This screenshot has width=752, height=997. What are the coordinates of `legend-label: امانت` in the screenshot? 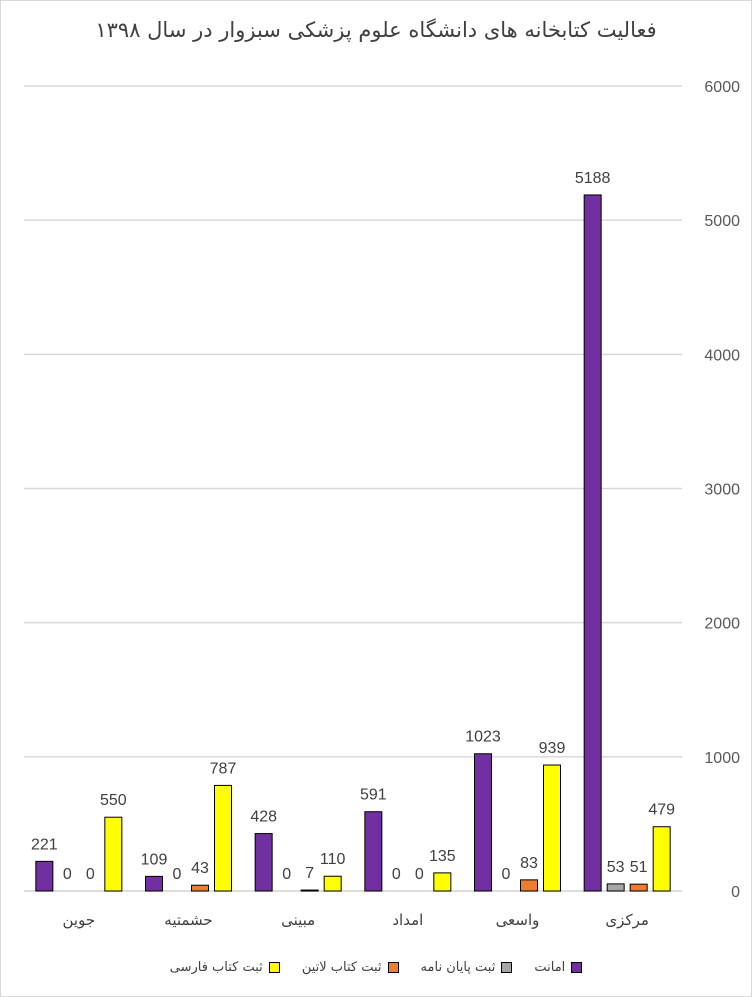 It's located at (550, 967).